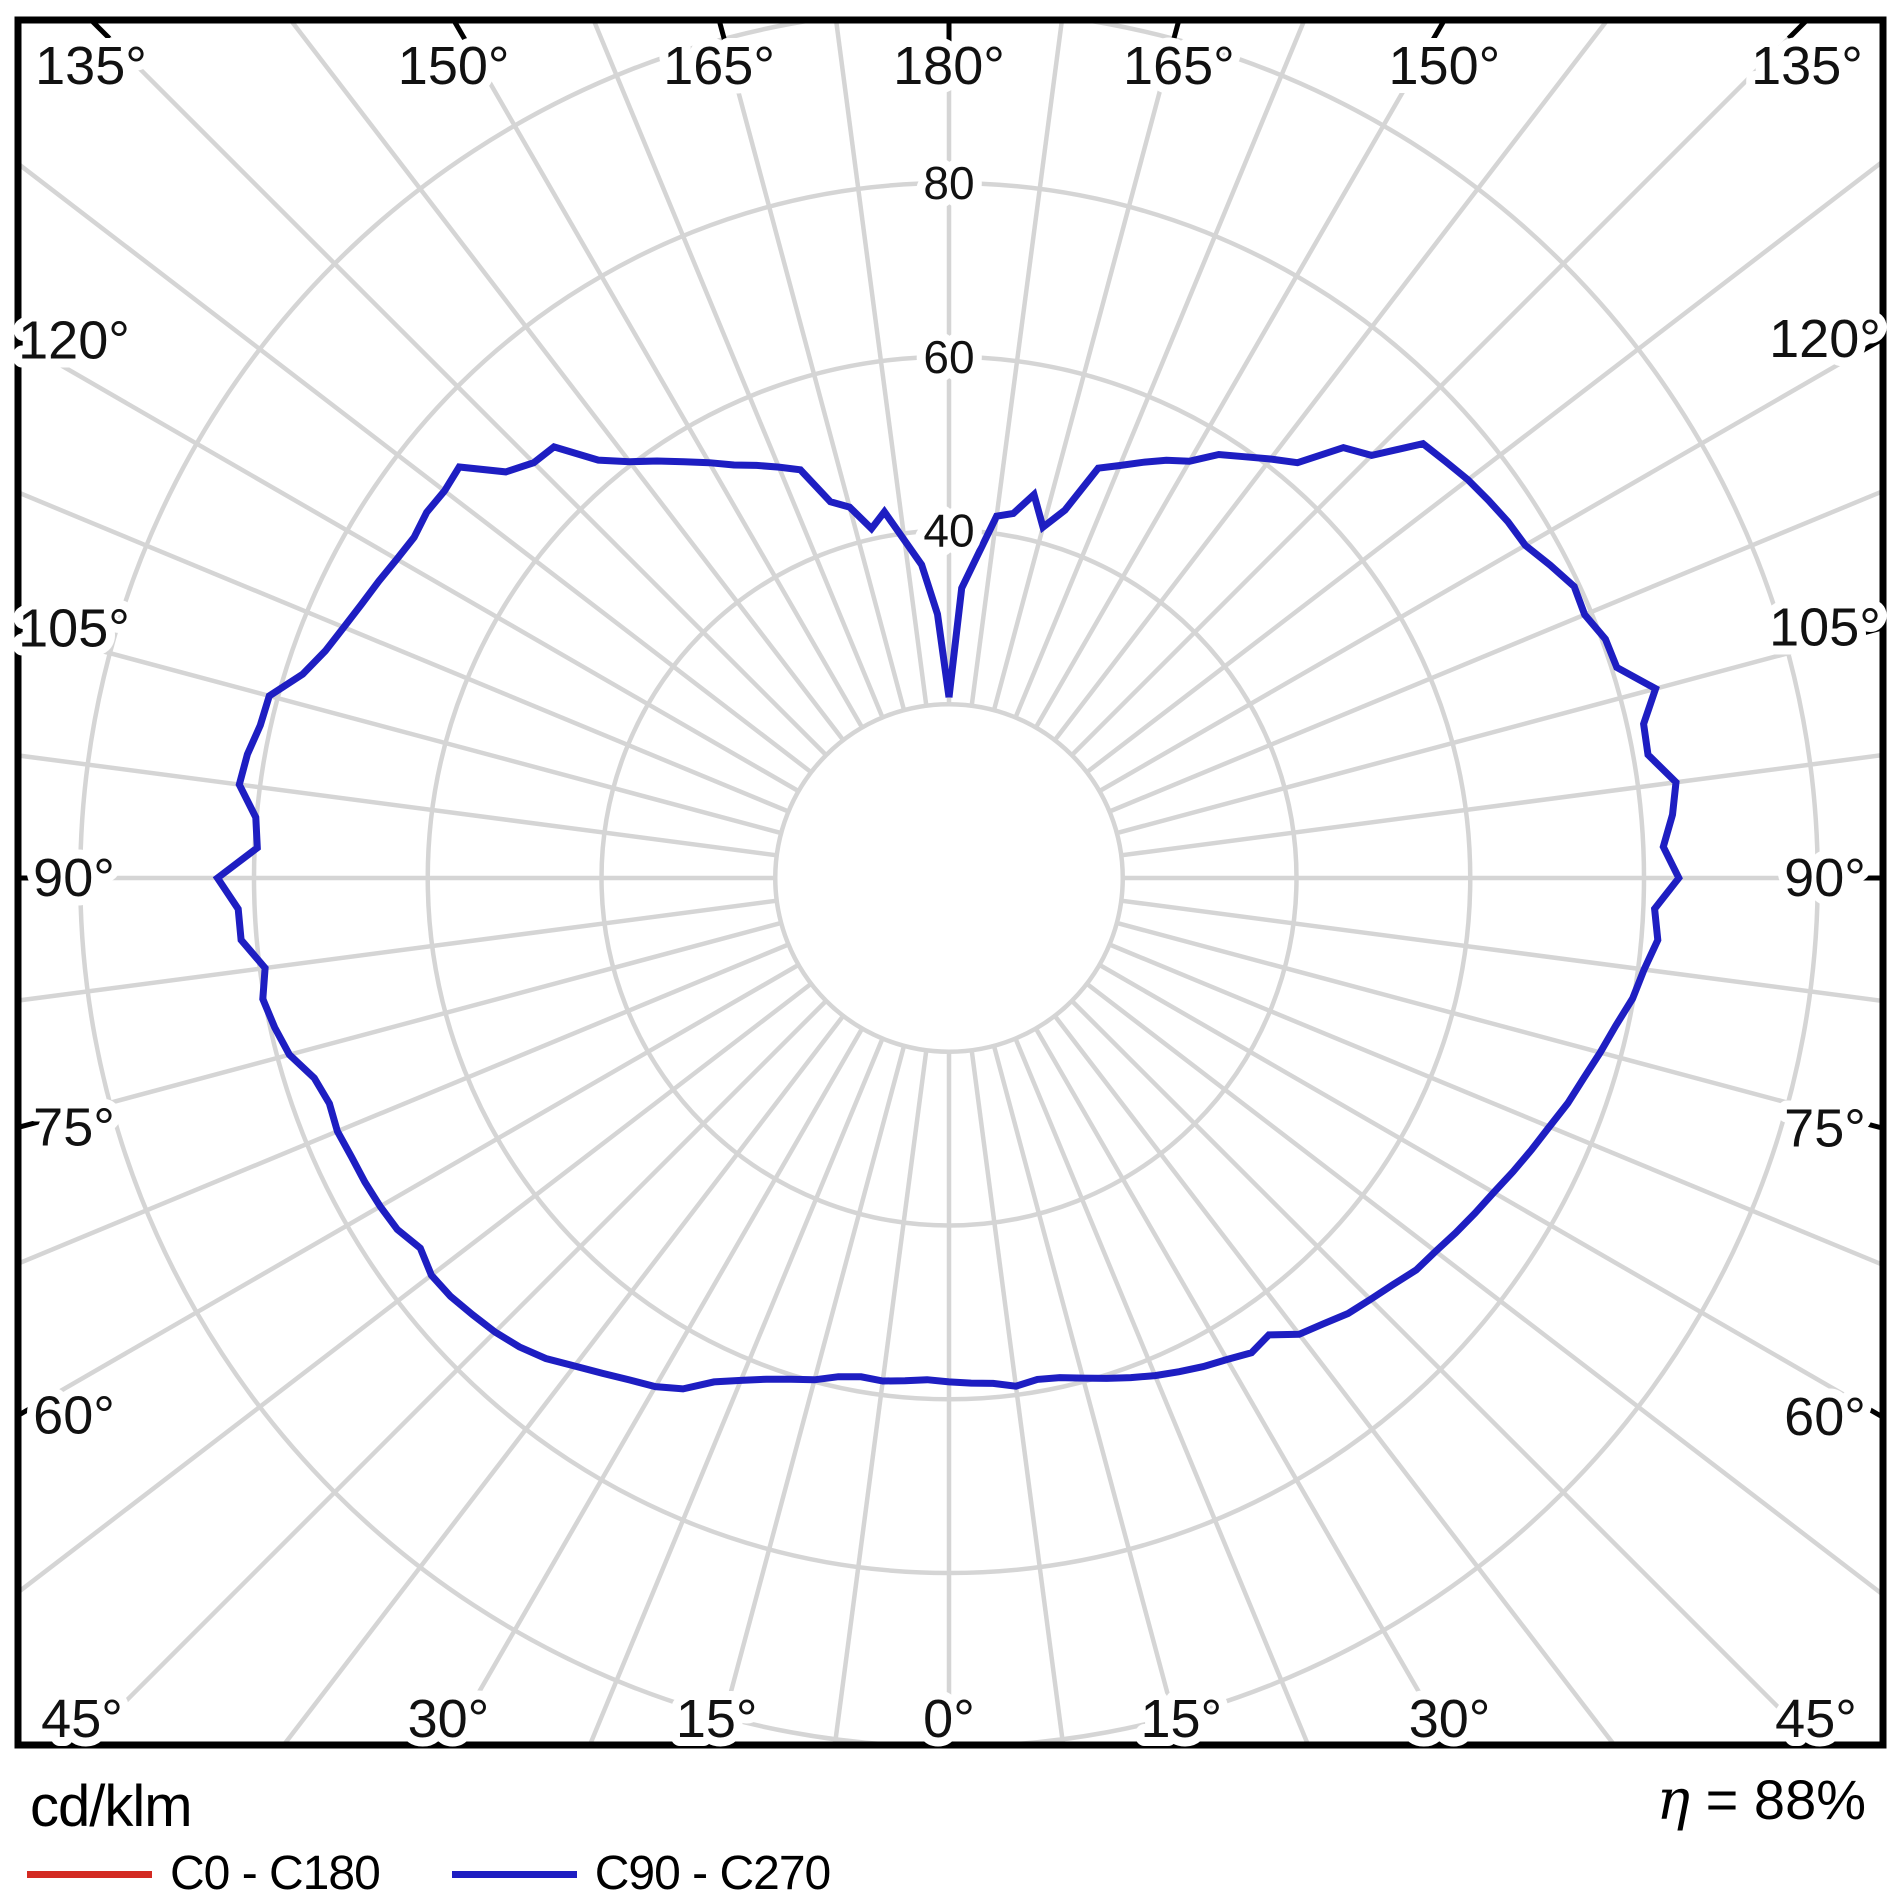  I want to click on angle-label-60-left: 60°, so click(74, 1416).